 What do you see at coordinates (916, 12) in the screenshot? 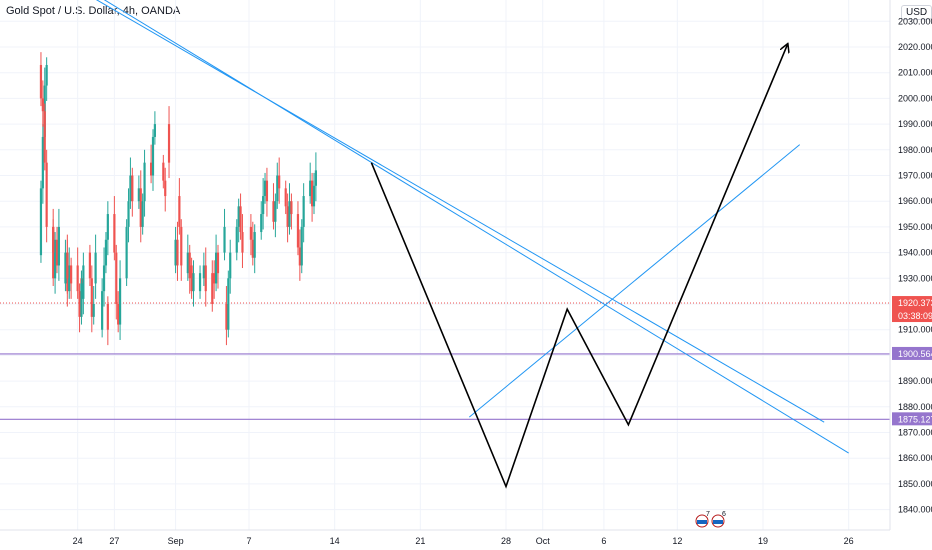
I see `currency-button: USD` at bounding box center [916, 12].